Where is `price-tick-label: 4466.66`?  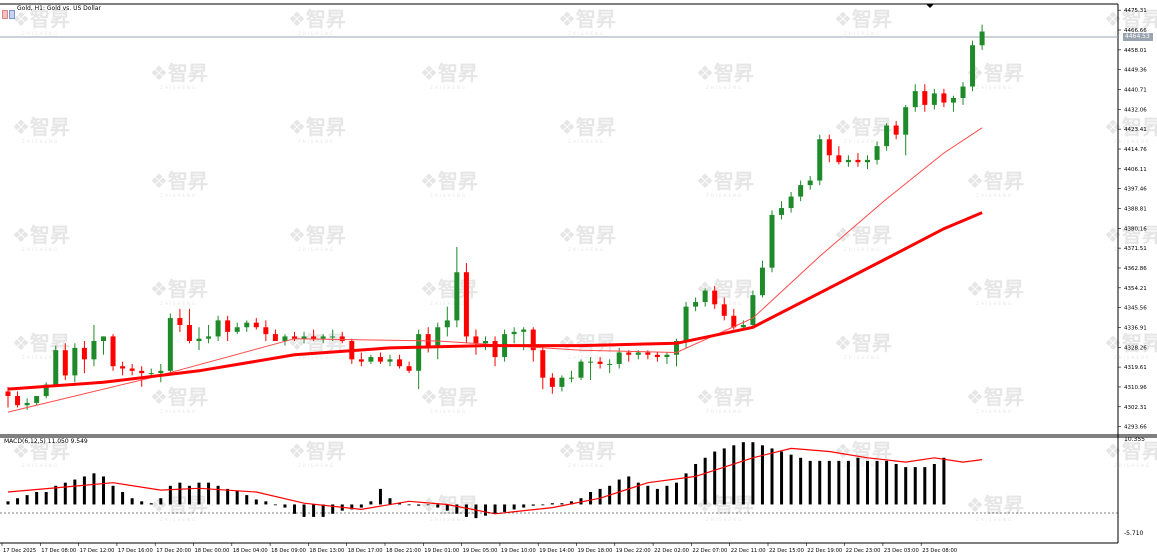 price-tick-label: 4466.66 is located at coordinates (1135, 31).